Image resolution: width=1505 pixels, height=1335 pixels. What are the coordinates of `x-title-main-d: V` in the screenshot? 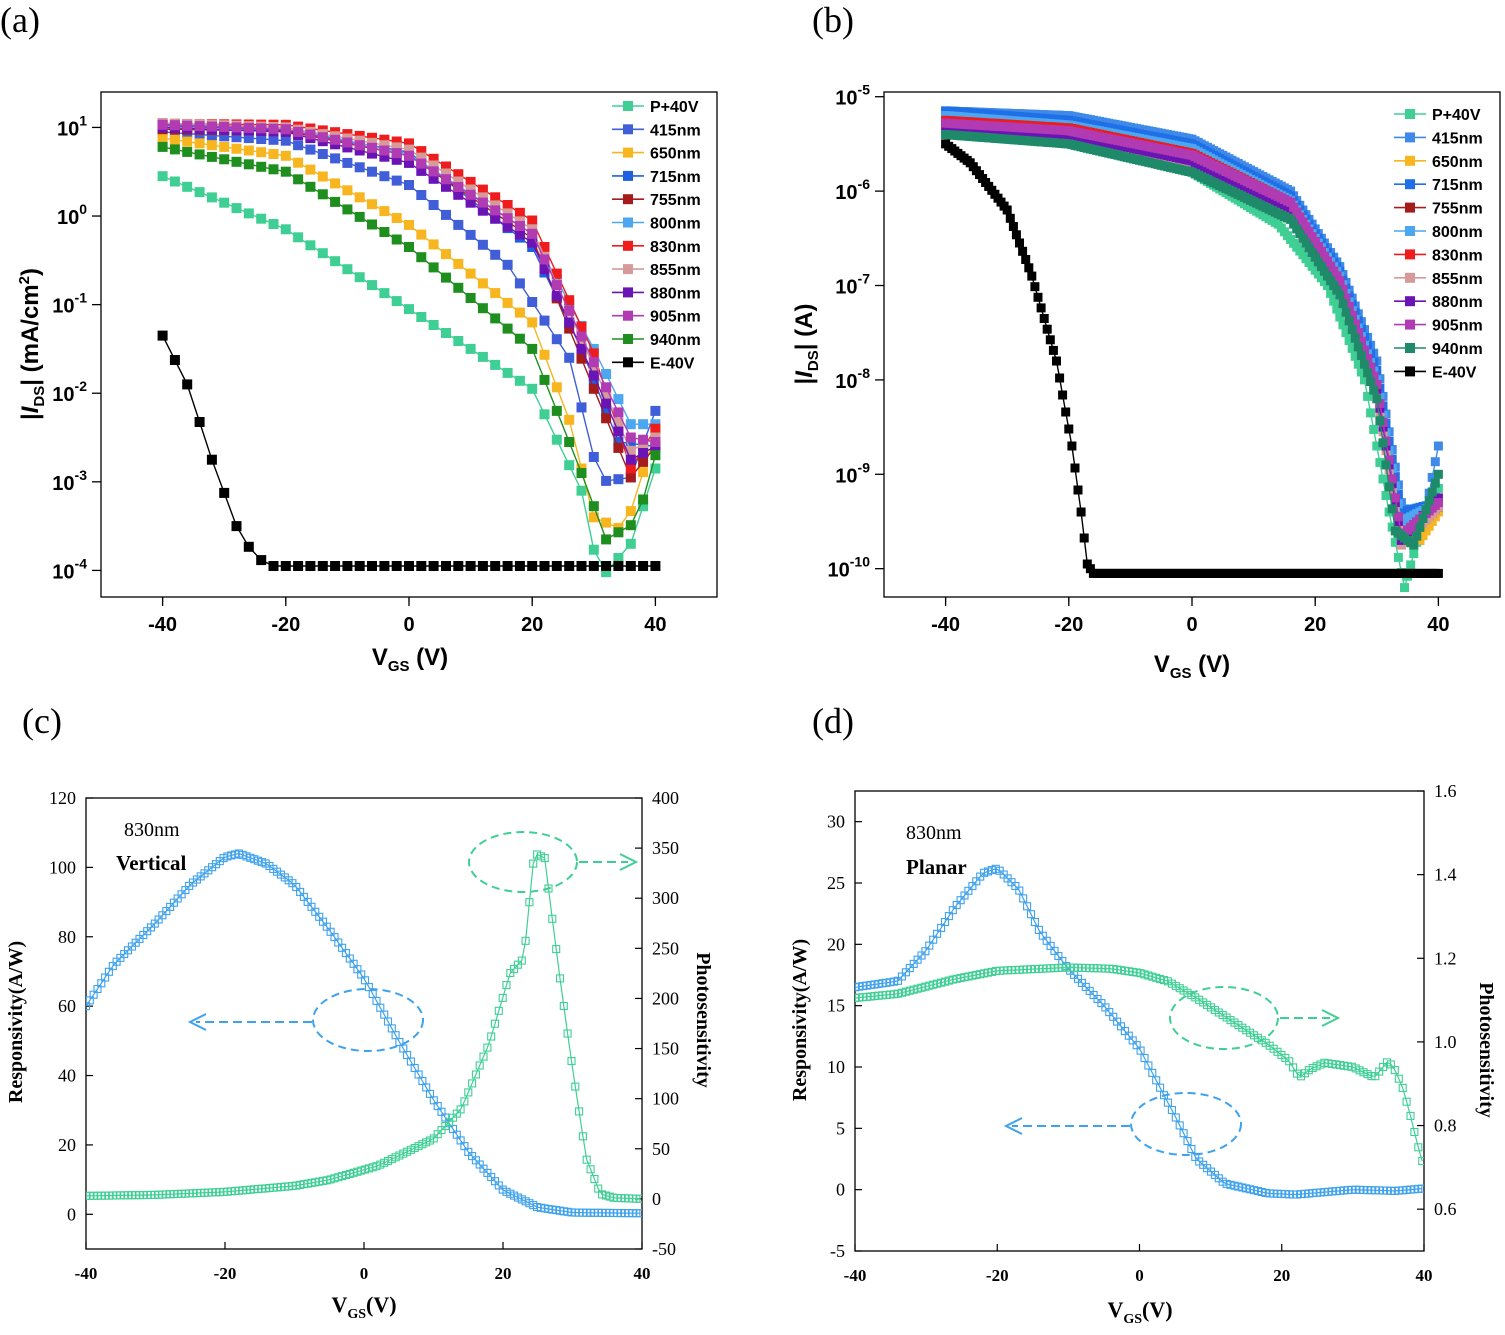 It's located at (1115, 1309).